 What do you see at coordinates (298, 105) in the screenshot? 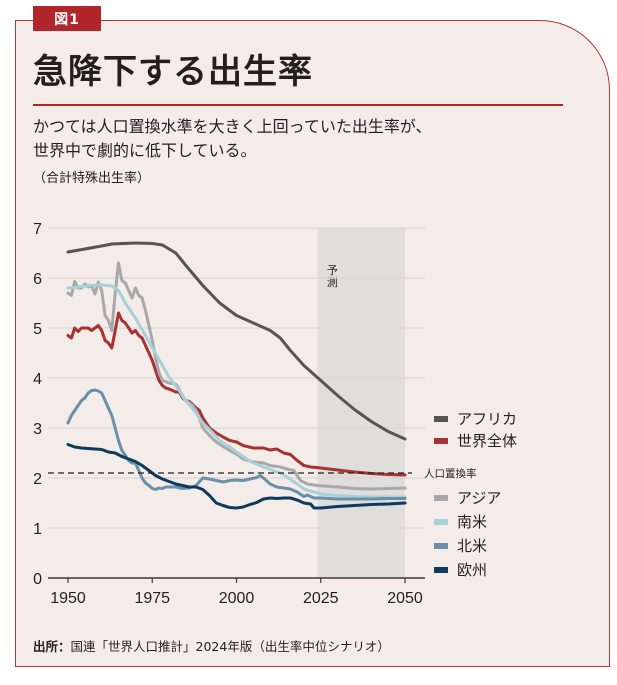
I see `title-divider` at bounding box center [298, 105].